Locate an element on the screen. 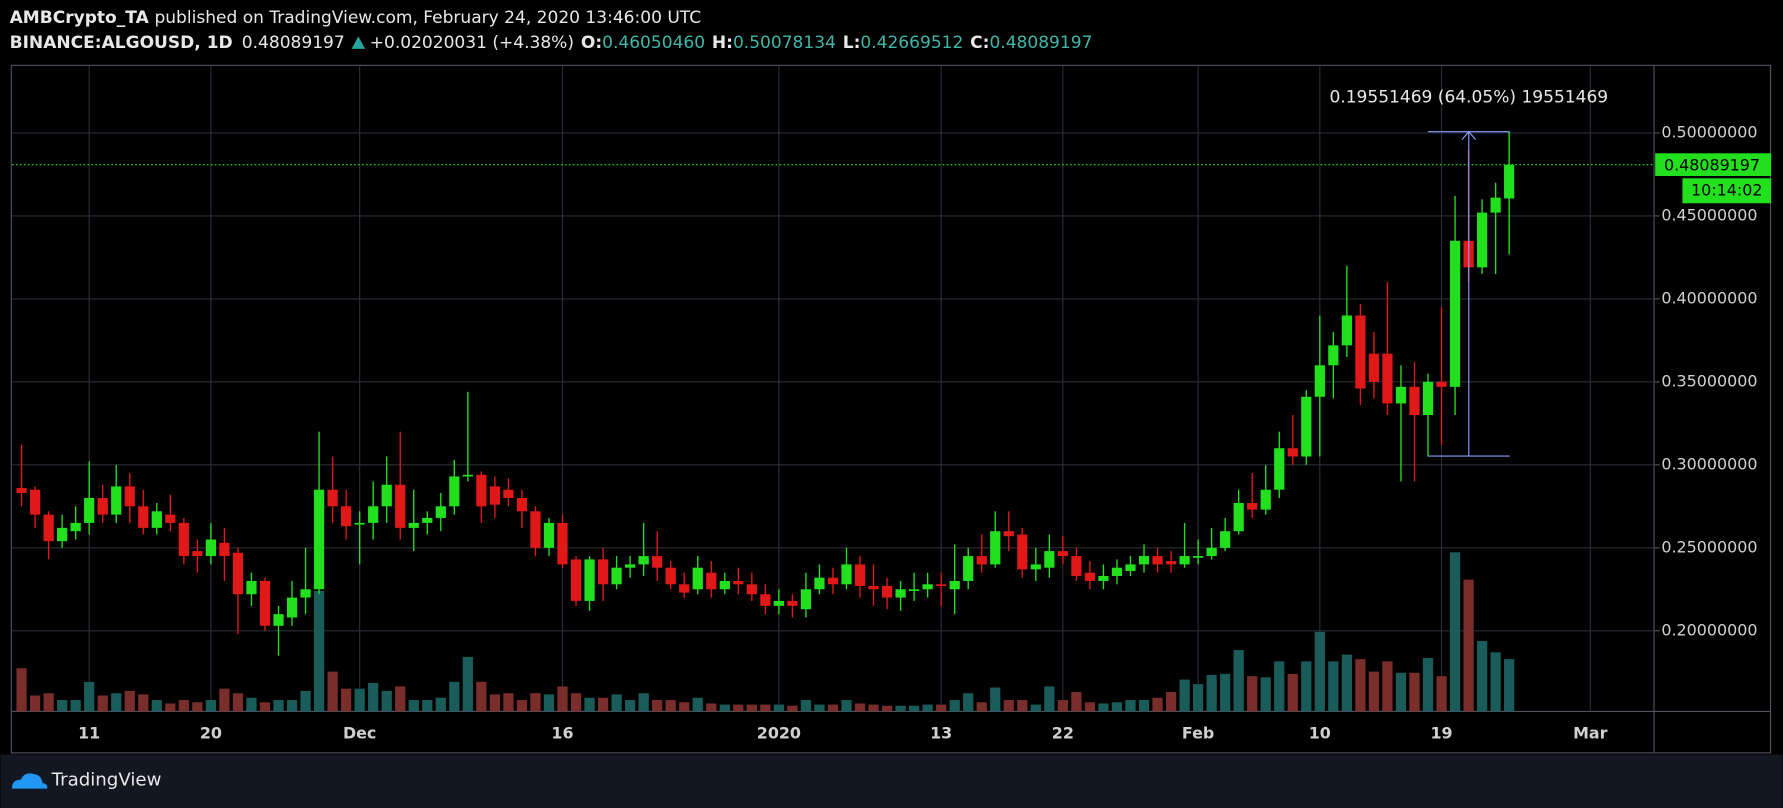 This screenshot has width=1783, height=808. logo: TradingView is located at coordinates (86, 780).